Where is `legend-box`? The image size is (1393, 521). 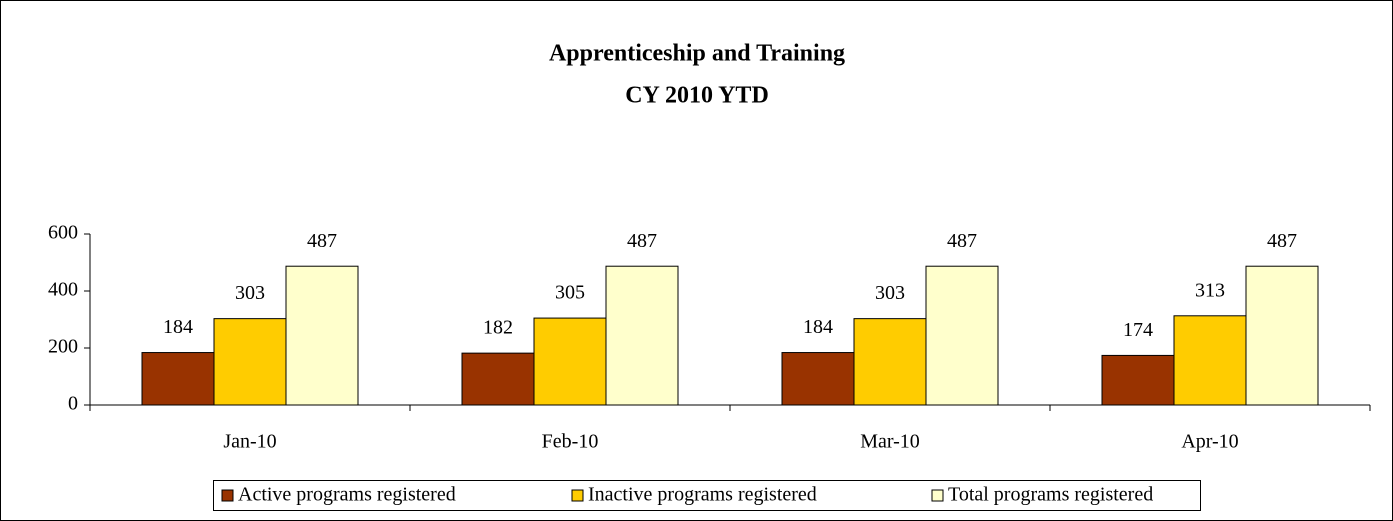
legend-box is located at coordinates (707, 495).